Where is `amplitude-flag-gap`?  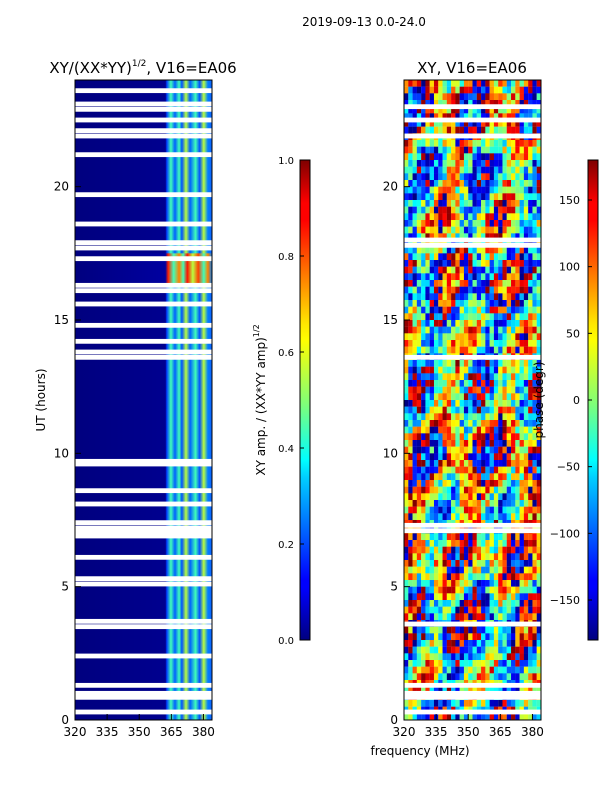
amplitude-flag-gap is located at coordinates (143, 697).